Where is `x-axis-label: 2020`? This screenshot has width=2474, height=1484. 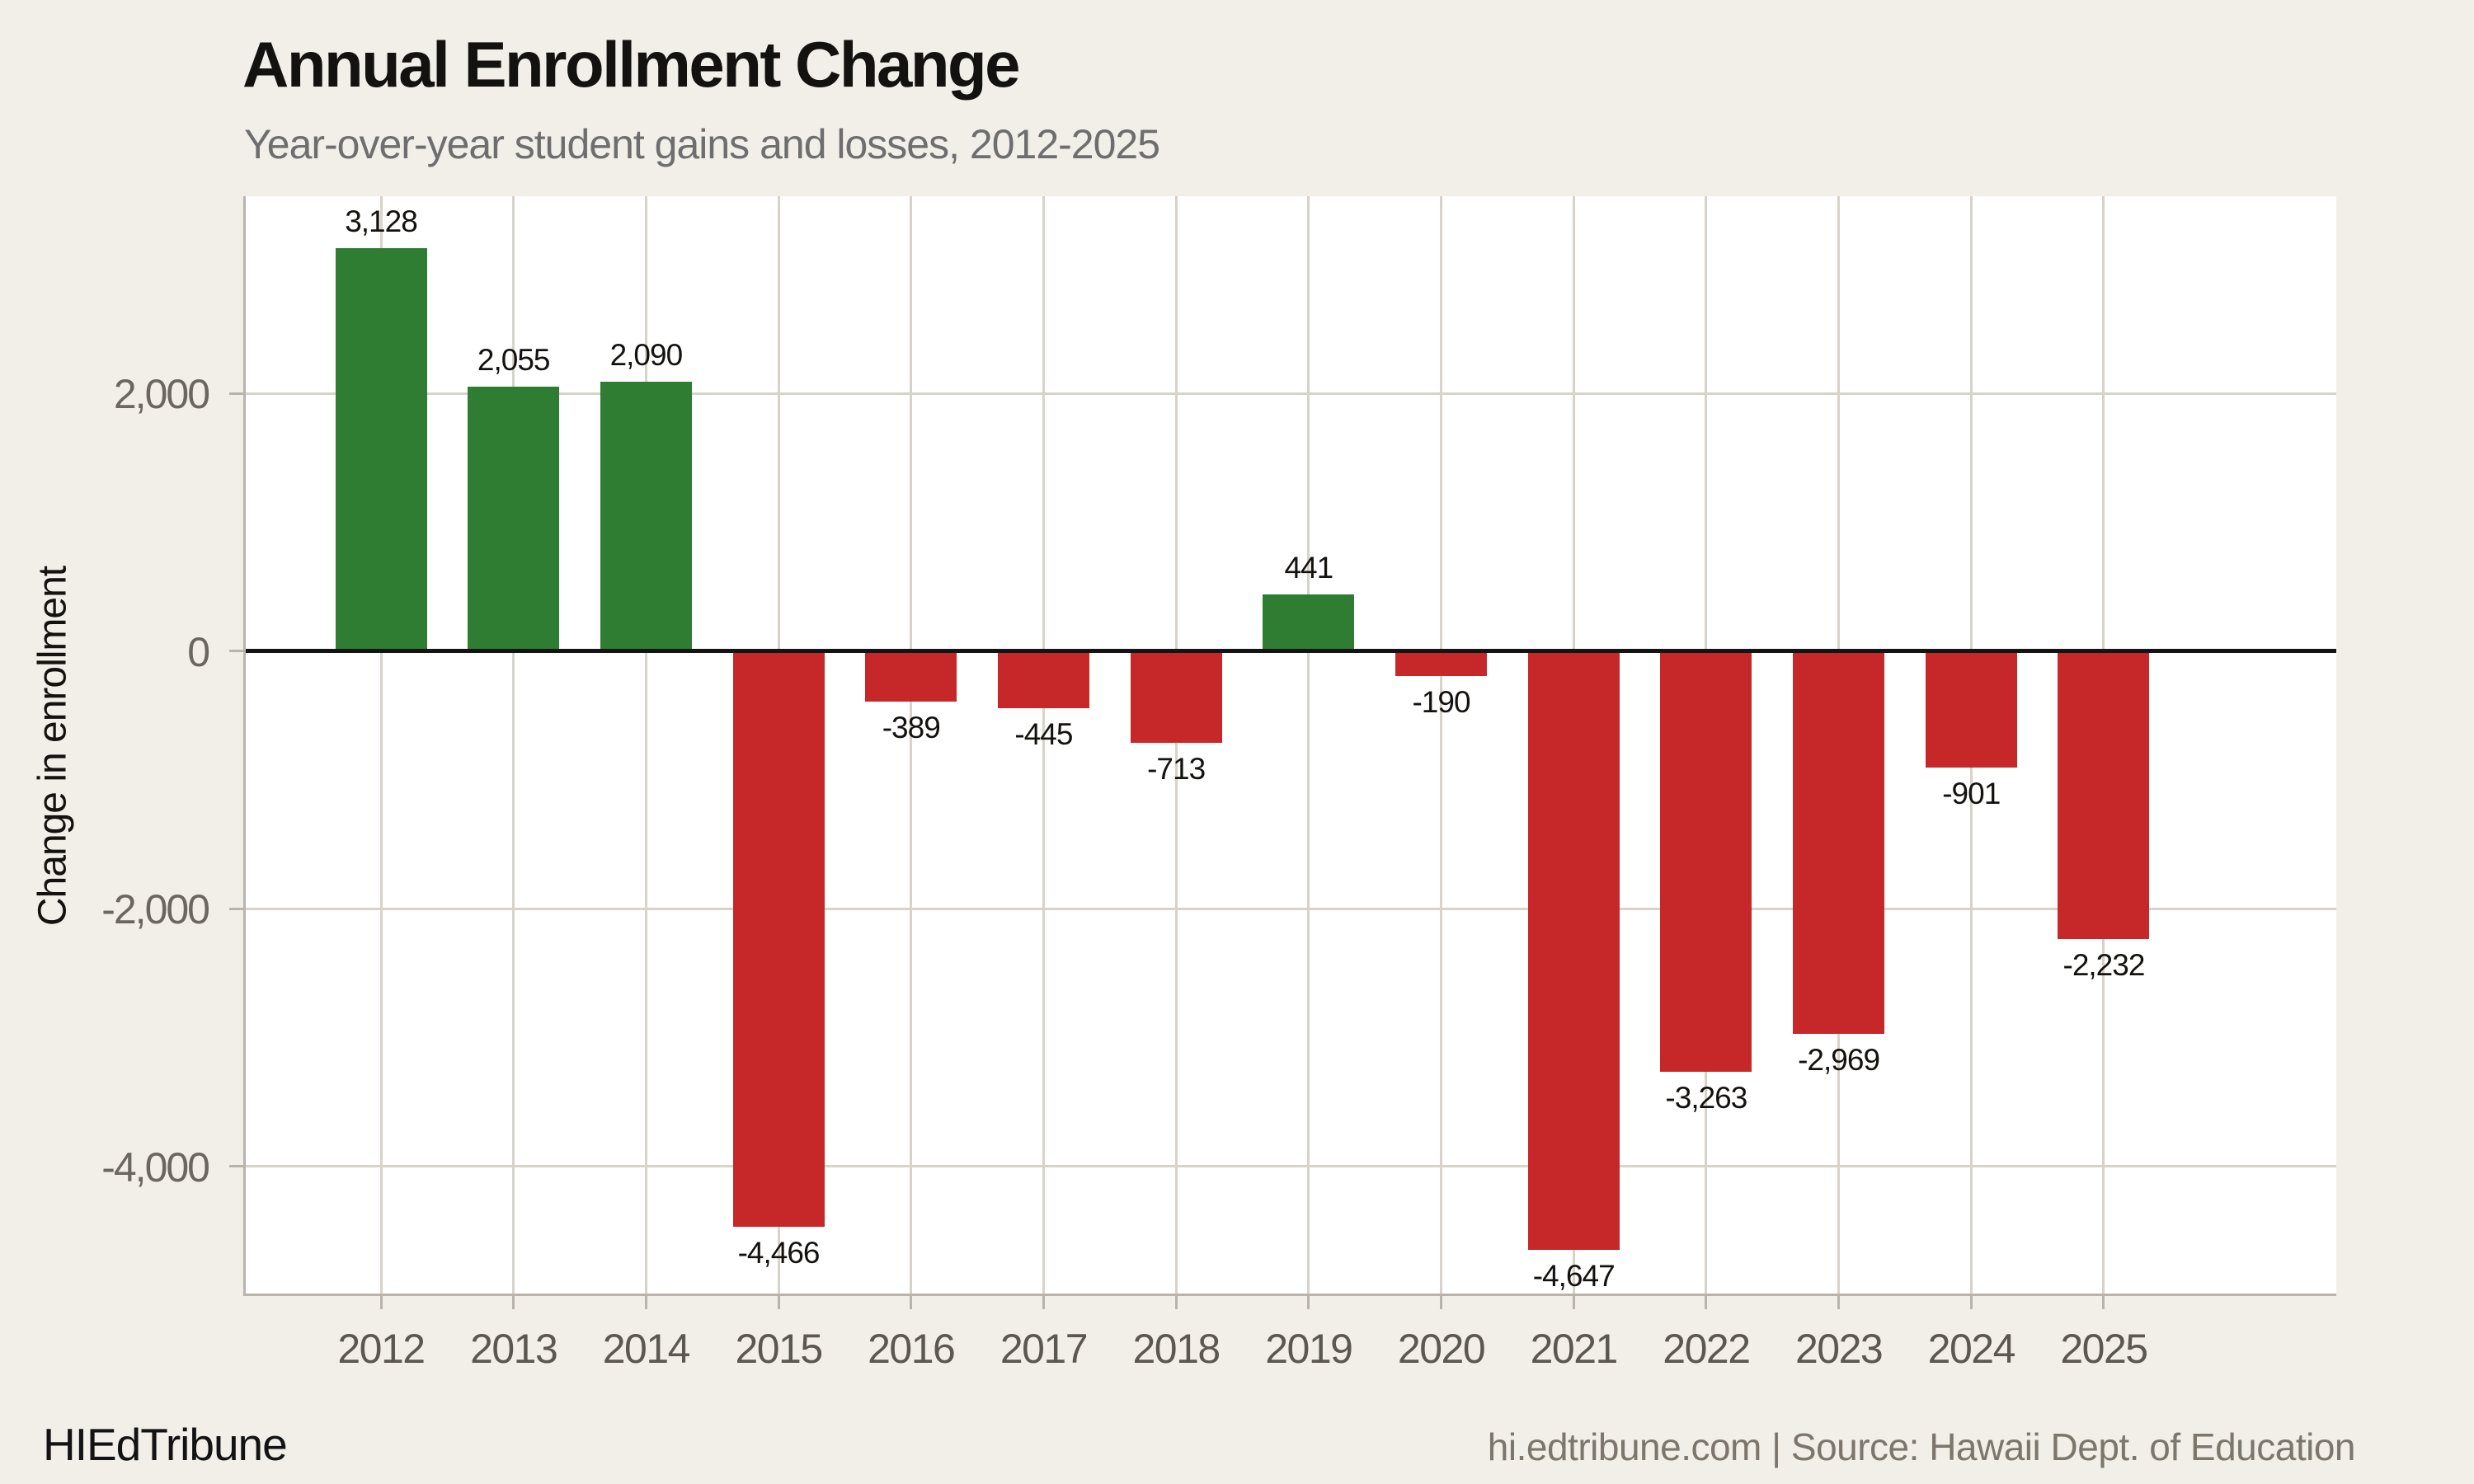
x-axis-label: 2020 is located at coordinates (1441, 1349).